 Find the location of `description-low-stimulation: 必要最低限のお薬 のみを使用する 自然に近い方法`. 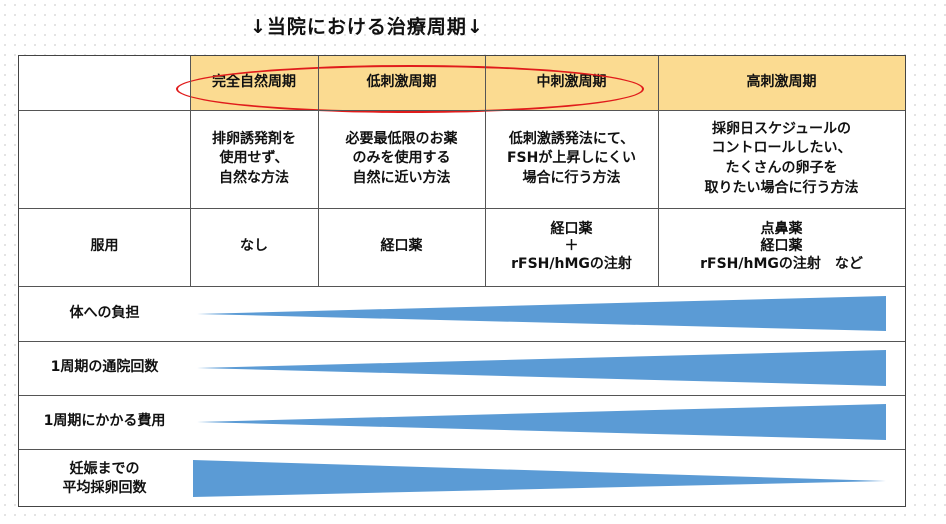

description-low-stimulation: 必要最低限のお薬 のみを使用する 自然に近い方法 is located at coordinates (401, 158).